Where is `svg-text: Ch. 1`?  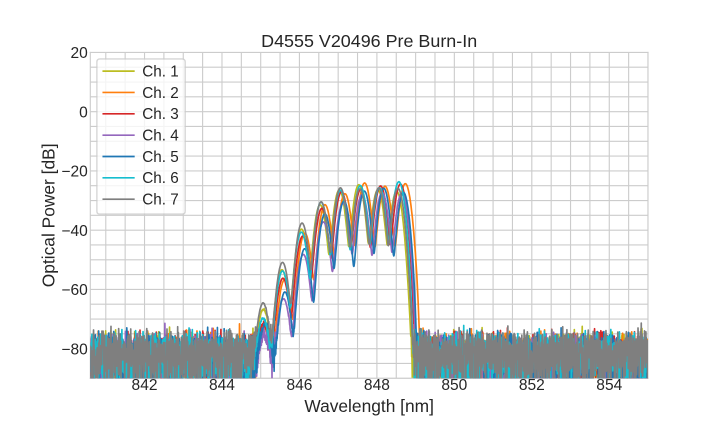 svg-text: Ch. 1 is located at coordinates (160, 71).